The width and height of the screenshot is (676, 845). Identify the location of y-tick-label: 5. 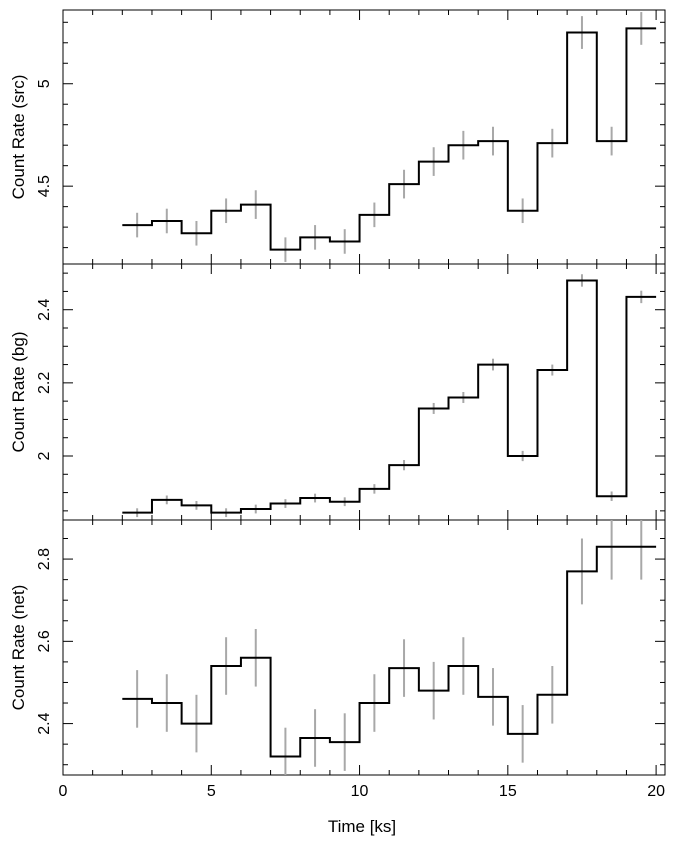
(44, 83).